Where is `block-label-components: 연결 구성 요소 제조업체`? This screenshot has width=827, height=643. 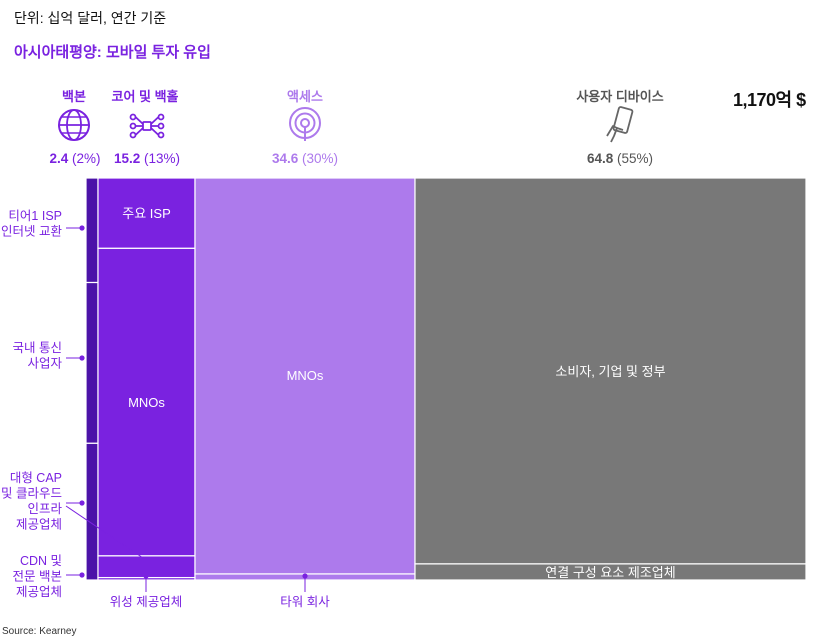
block-label-components: 연결 구성 요소 제조업체 is located at coordinates (610, 572).